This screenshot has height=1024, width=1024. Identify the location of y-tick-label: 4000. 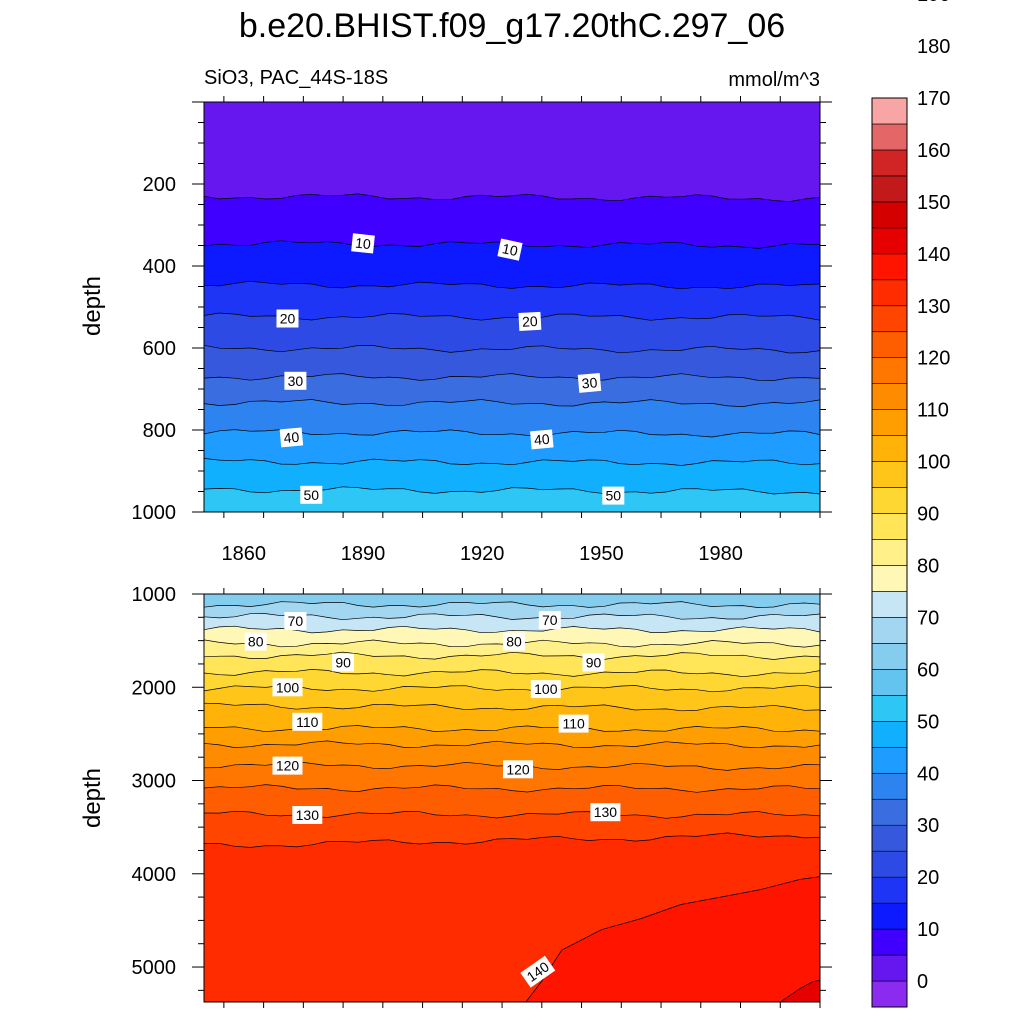
(154, 875).